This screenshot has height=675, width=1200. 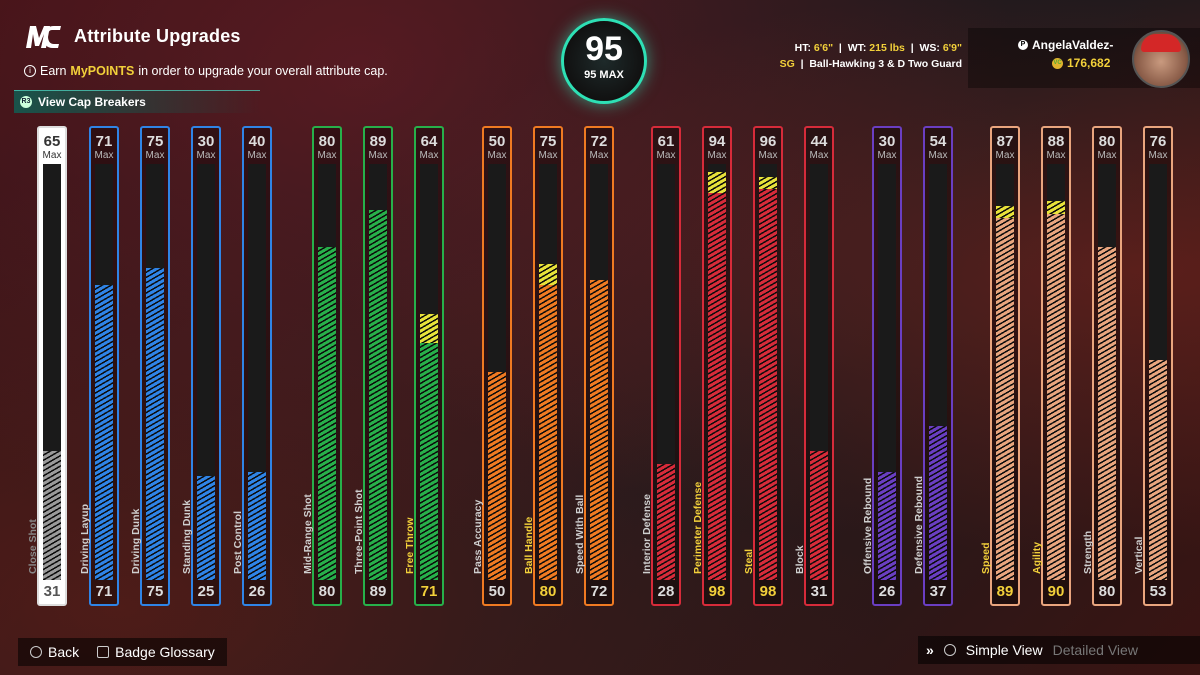 I want to click on overall-max: 95 MAX, so click(x=604, y=75).